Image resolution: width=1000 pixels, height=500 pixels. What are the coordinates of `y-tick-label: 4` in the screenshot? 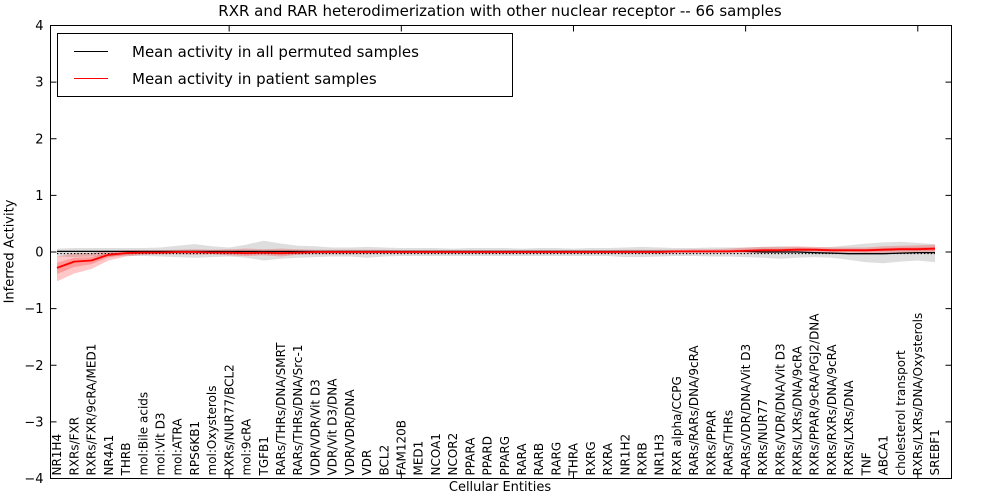 It's located at (39, 26).